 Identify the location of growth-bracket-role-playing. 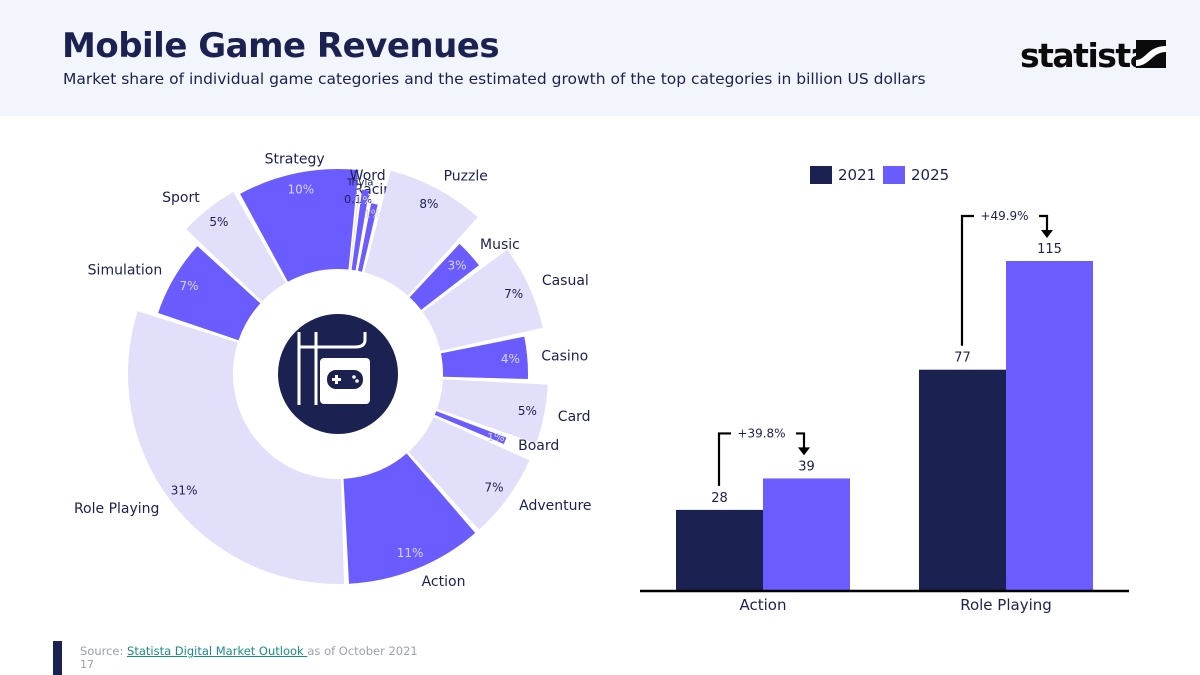
(967, 280).